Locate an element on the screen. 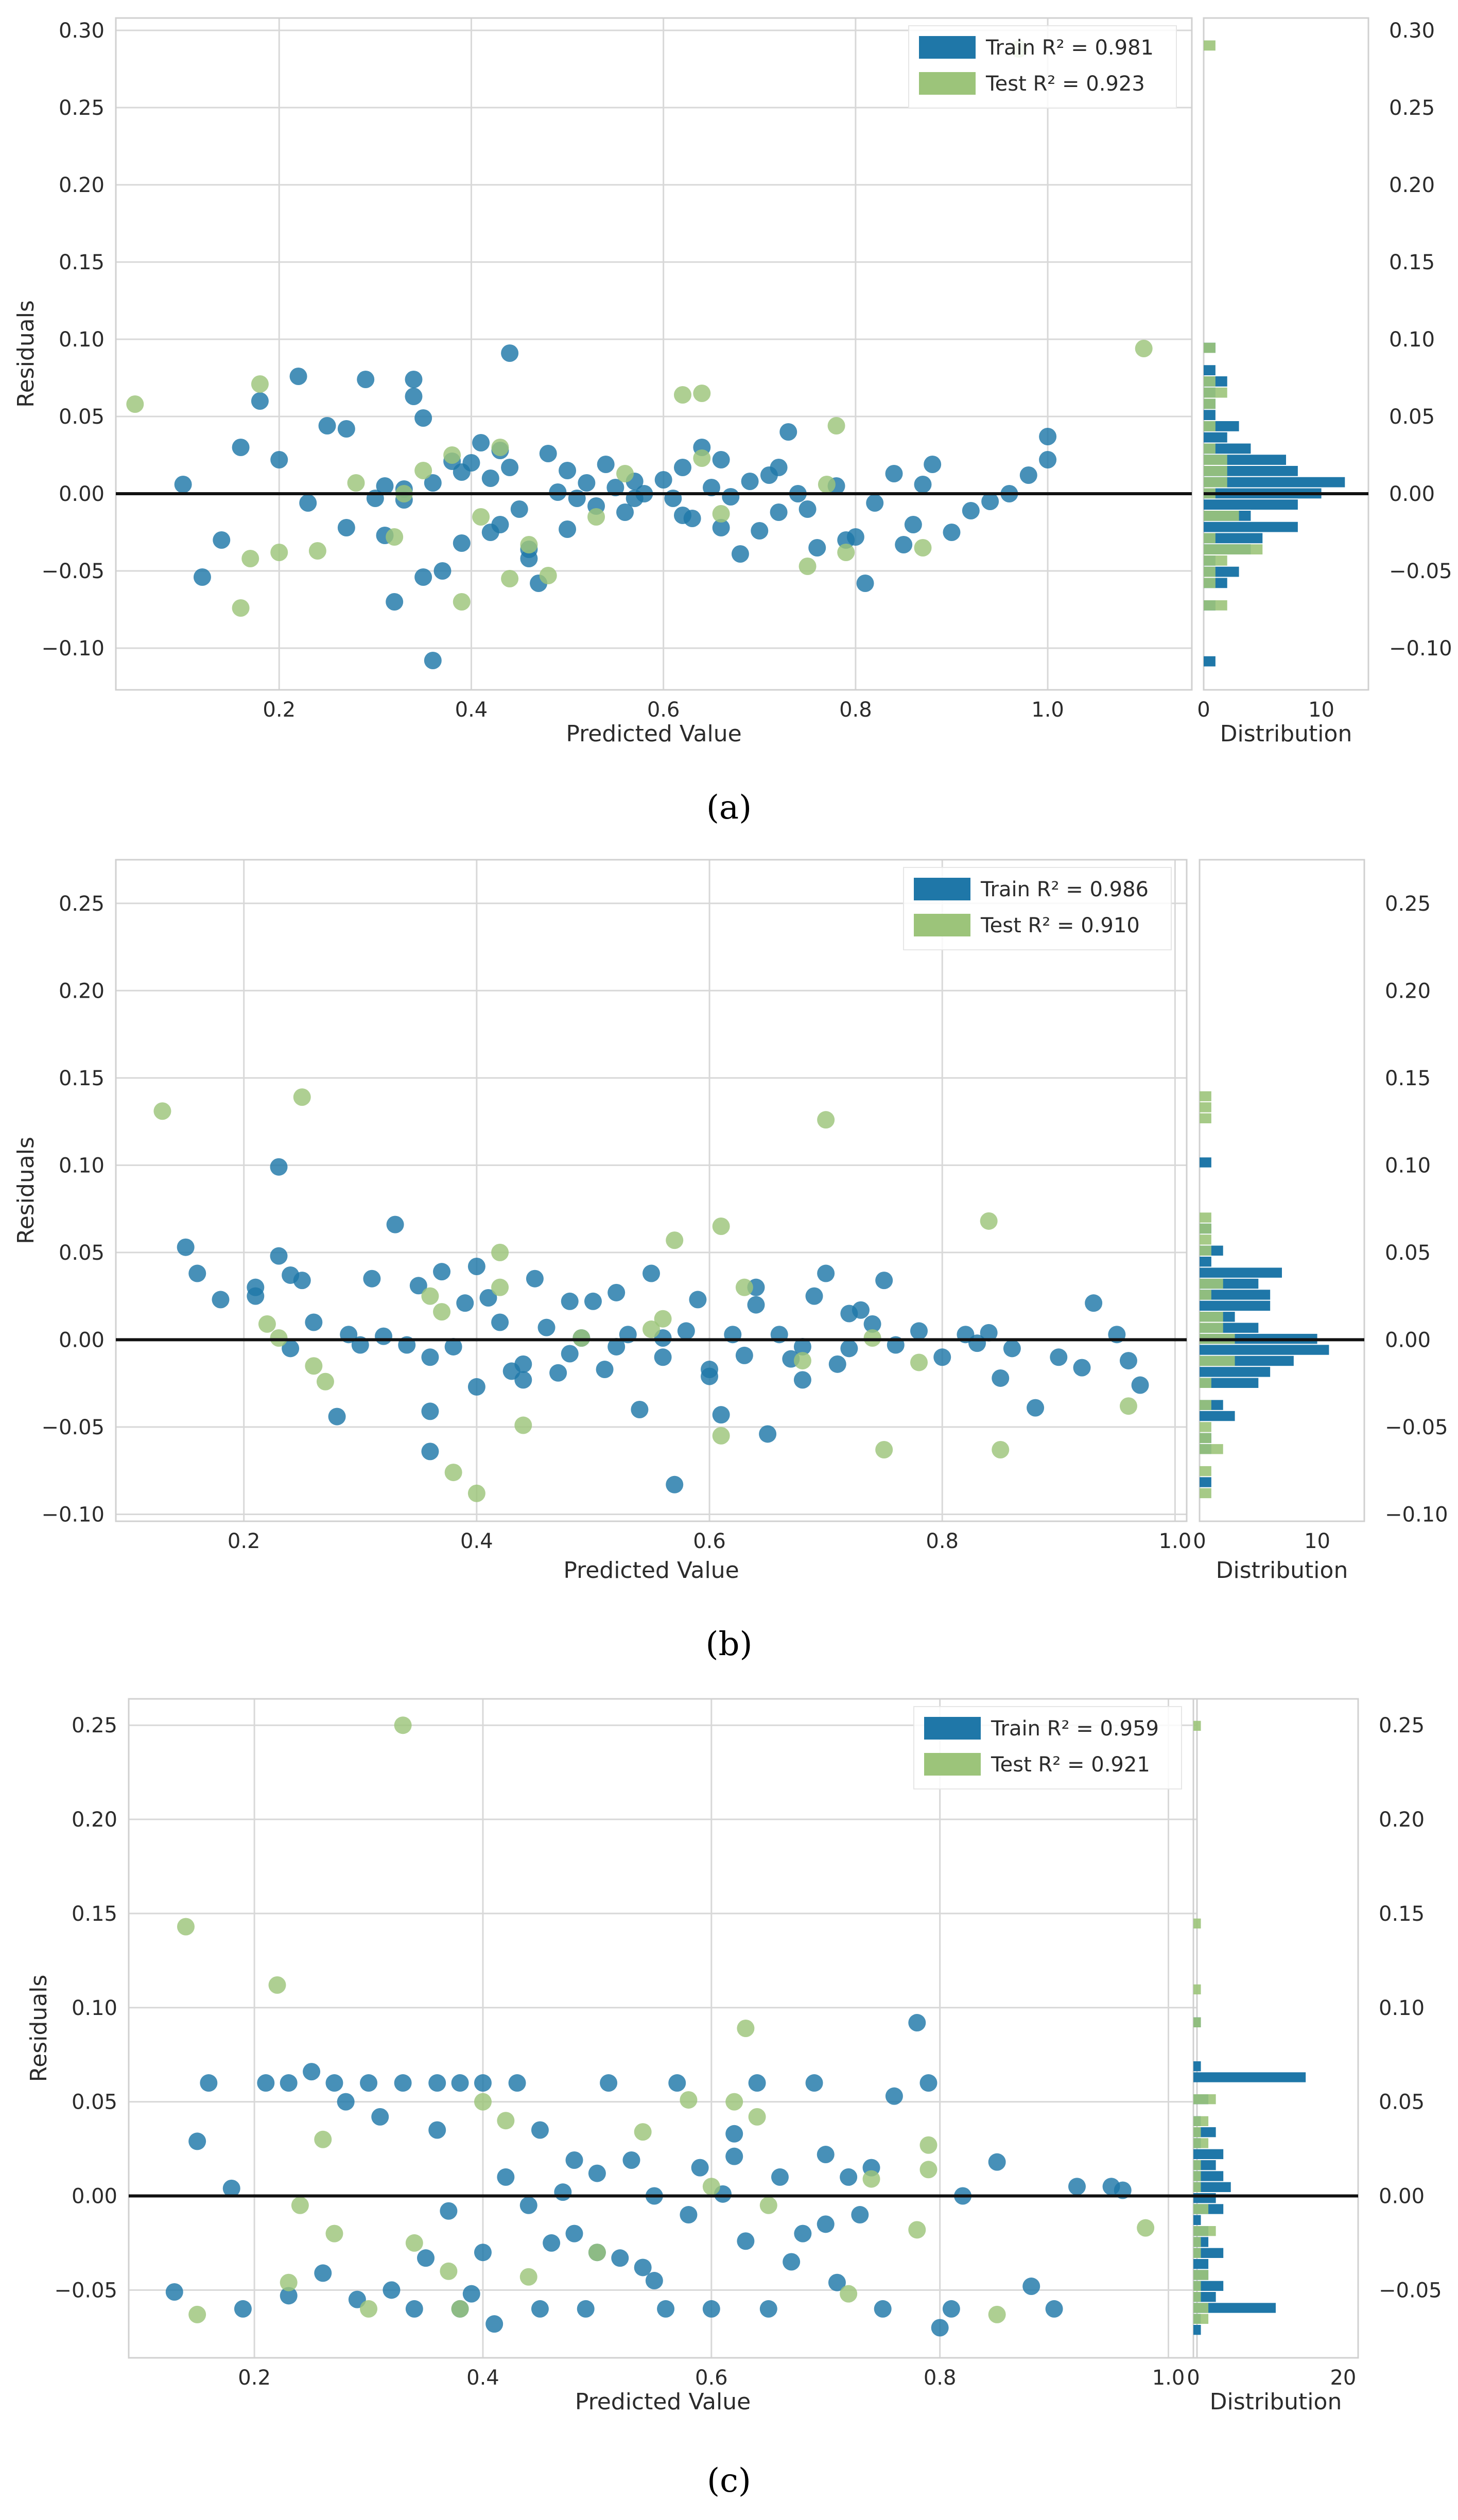 The image size is (1458, 2520). x-tick-label: 1.0 is located at coordinates (1047, 710).